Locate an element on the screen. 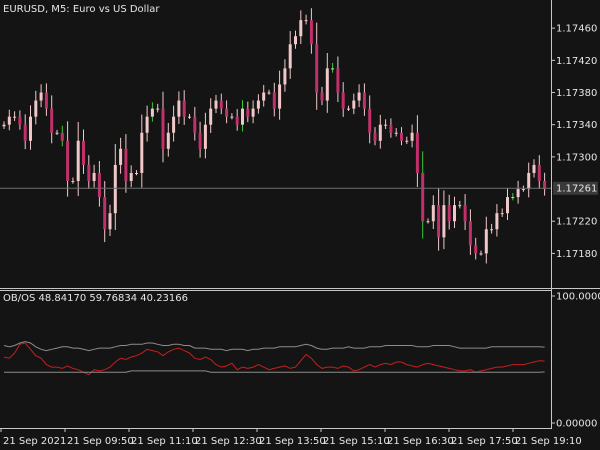  oscillator-line is located at coordinates (274, 359).